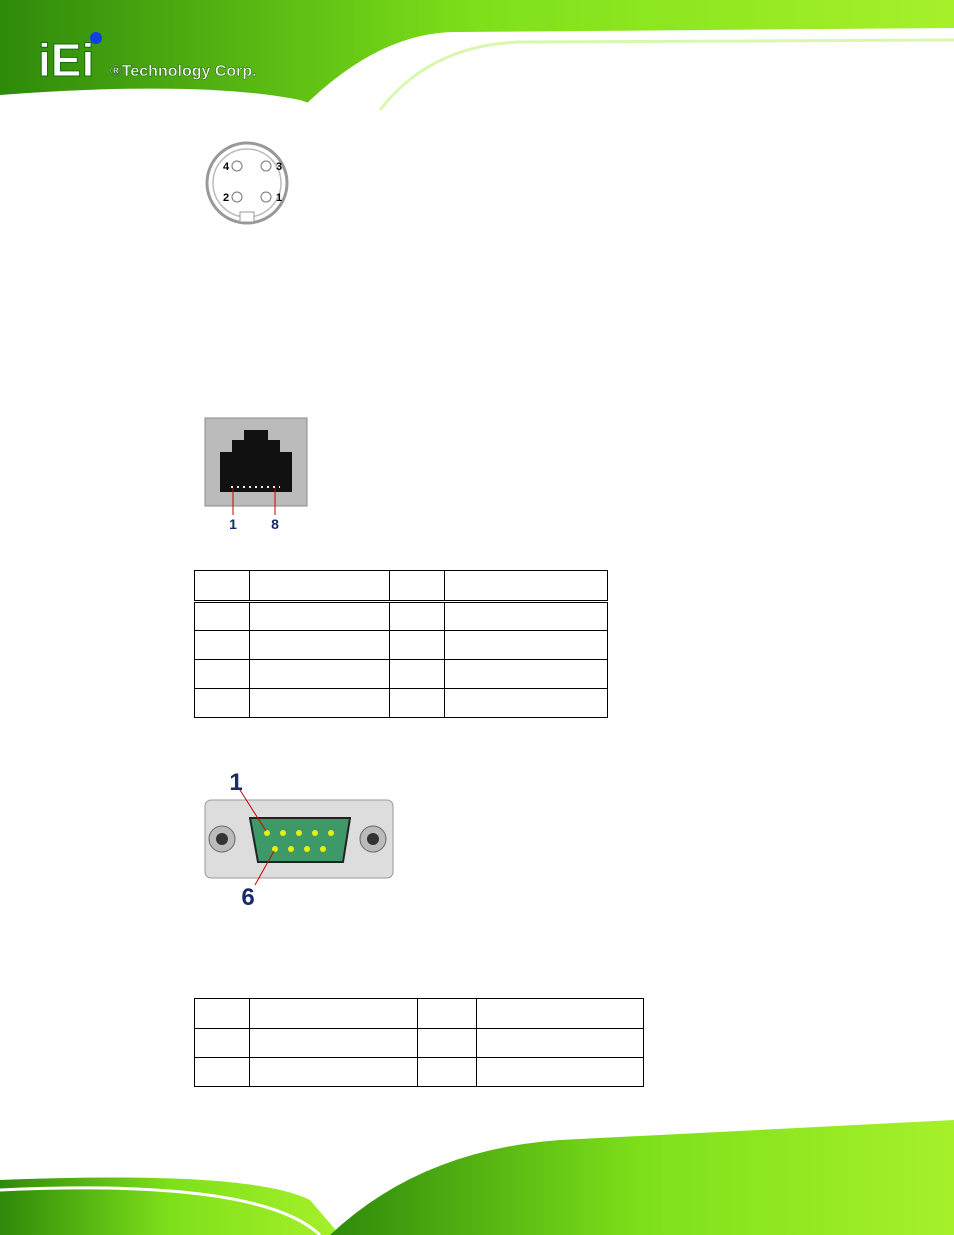 Image resolution: width=954 pixels, height=1235 pixels. What do you see at coordinates (299, 840) in the screenshot?
I see `db9-diagram: 1 6` at bounding box center [299, 840].